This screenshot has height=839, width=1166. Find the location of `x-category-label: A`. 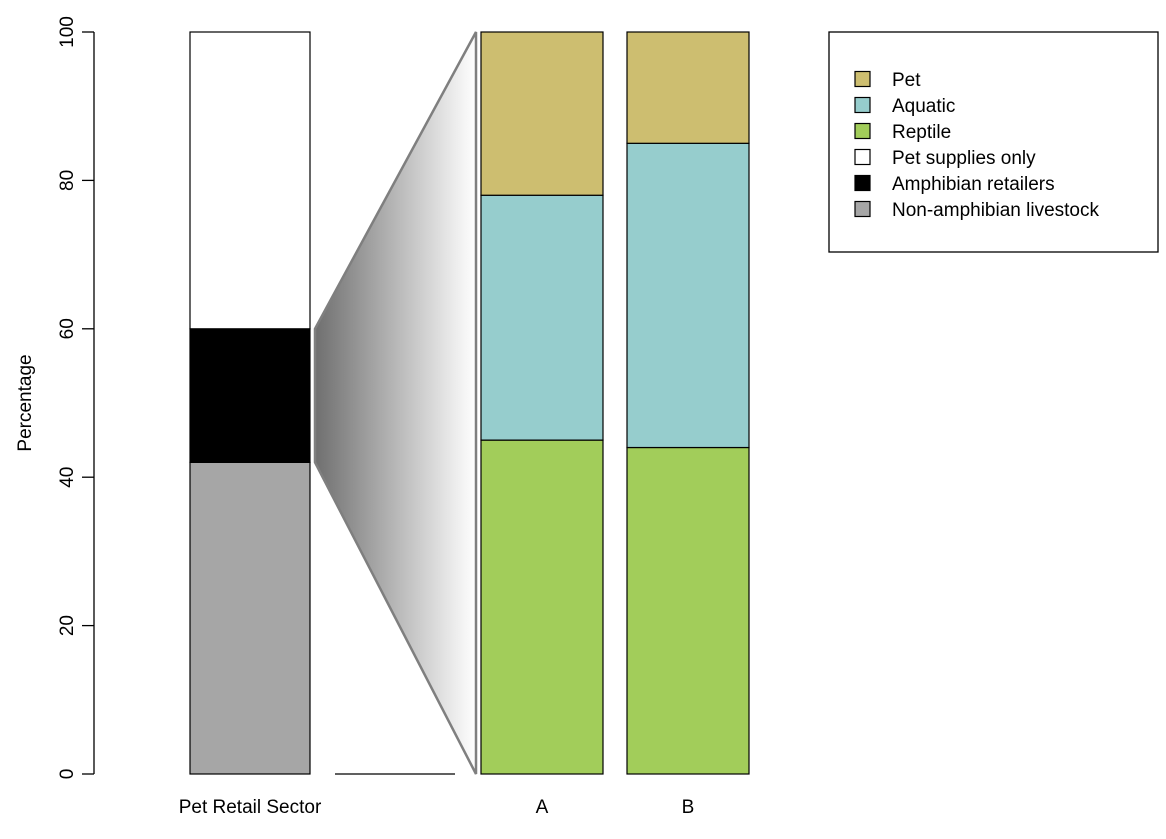

x-category-label: A is located at coordinates (542, 807).